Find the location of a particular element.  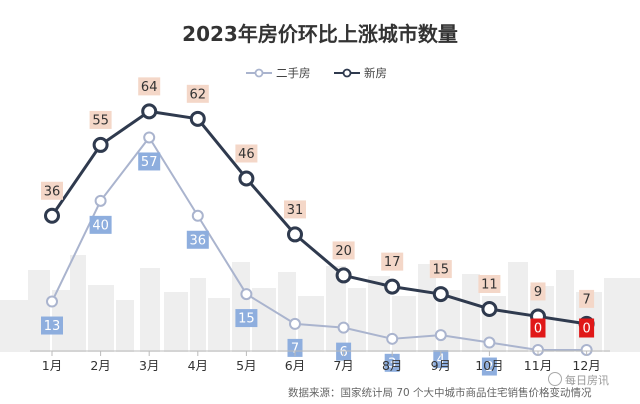

data-label: 13 is located at coordinates (52, 326).